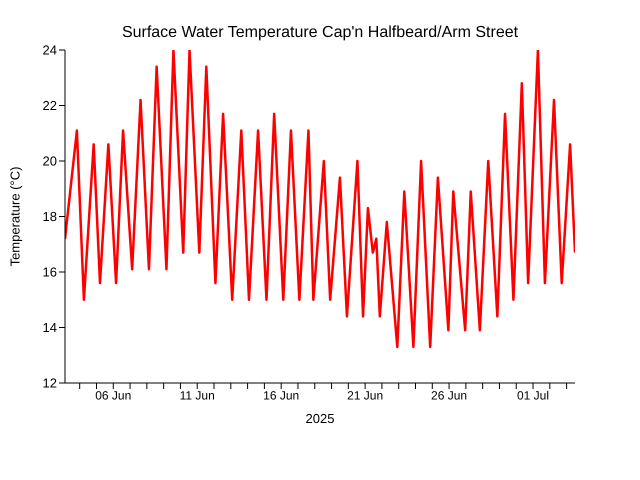 The height and width of the screenshot is (480, 640). I want to click on y-tick-label: 14, so click(49, 328).